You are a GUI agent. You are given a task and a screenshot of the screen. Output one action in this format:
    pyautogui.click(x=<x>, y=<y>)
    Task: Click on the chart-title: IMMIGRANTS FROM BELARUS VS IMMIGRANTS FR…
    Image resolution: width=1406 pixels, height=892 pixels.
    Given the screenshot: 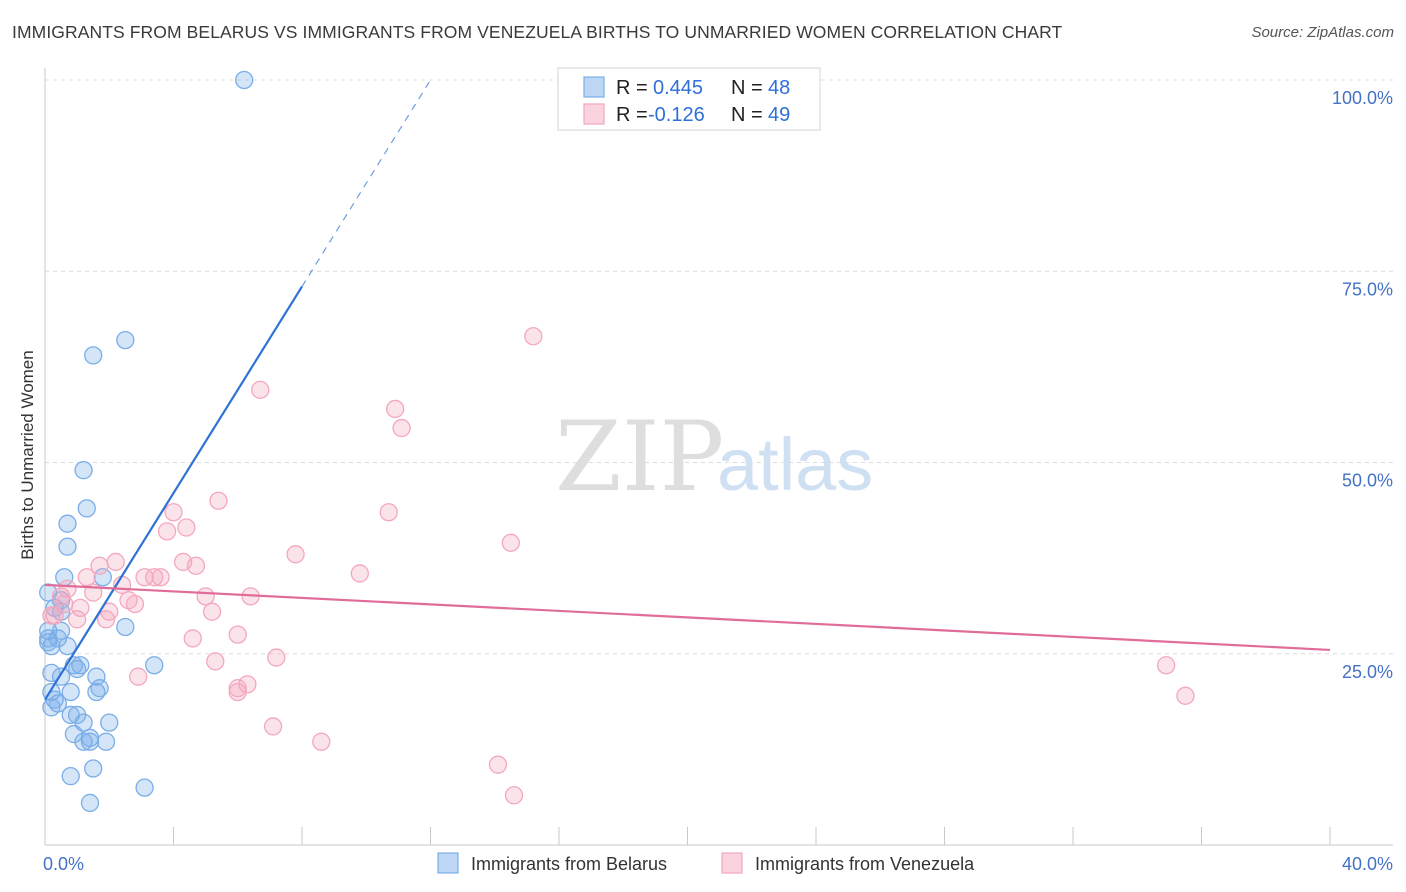 What is the action you would take?
    pyautogui.click(x=537, y=32)
    